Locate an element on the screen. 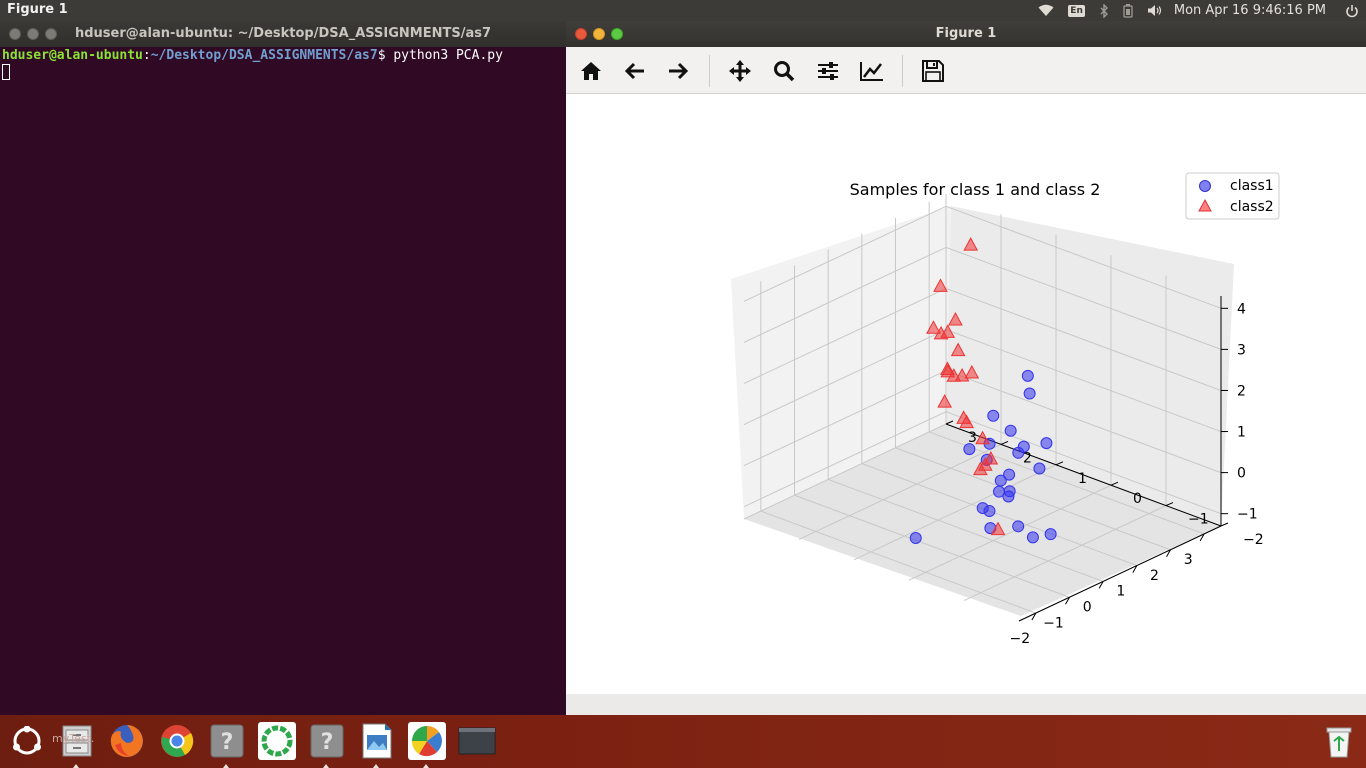 The image size is (1366, 768). window-icon is located at coordinates (477, 741).